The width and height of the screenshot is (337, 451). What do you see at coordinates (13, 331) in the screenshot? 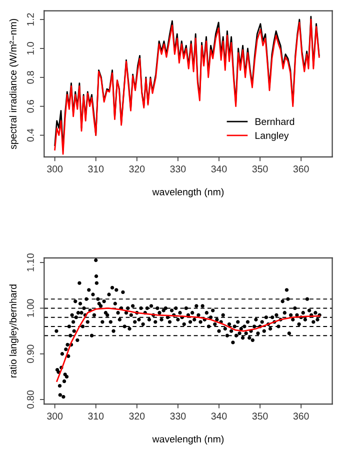
I see `y-axis-title: ratio langley/bernhard` at bounding box center [13, 331].